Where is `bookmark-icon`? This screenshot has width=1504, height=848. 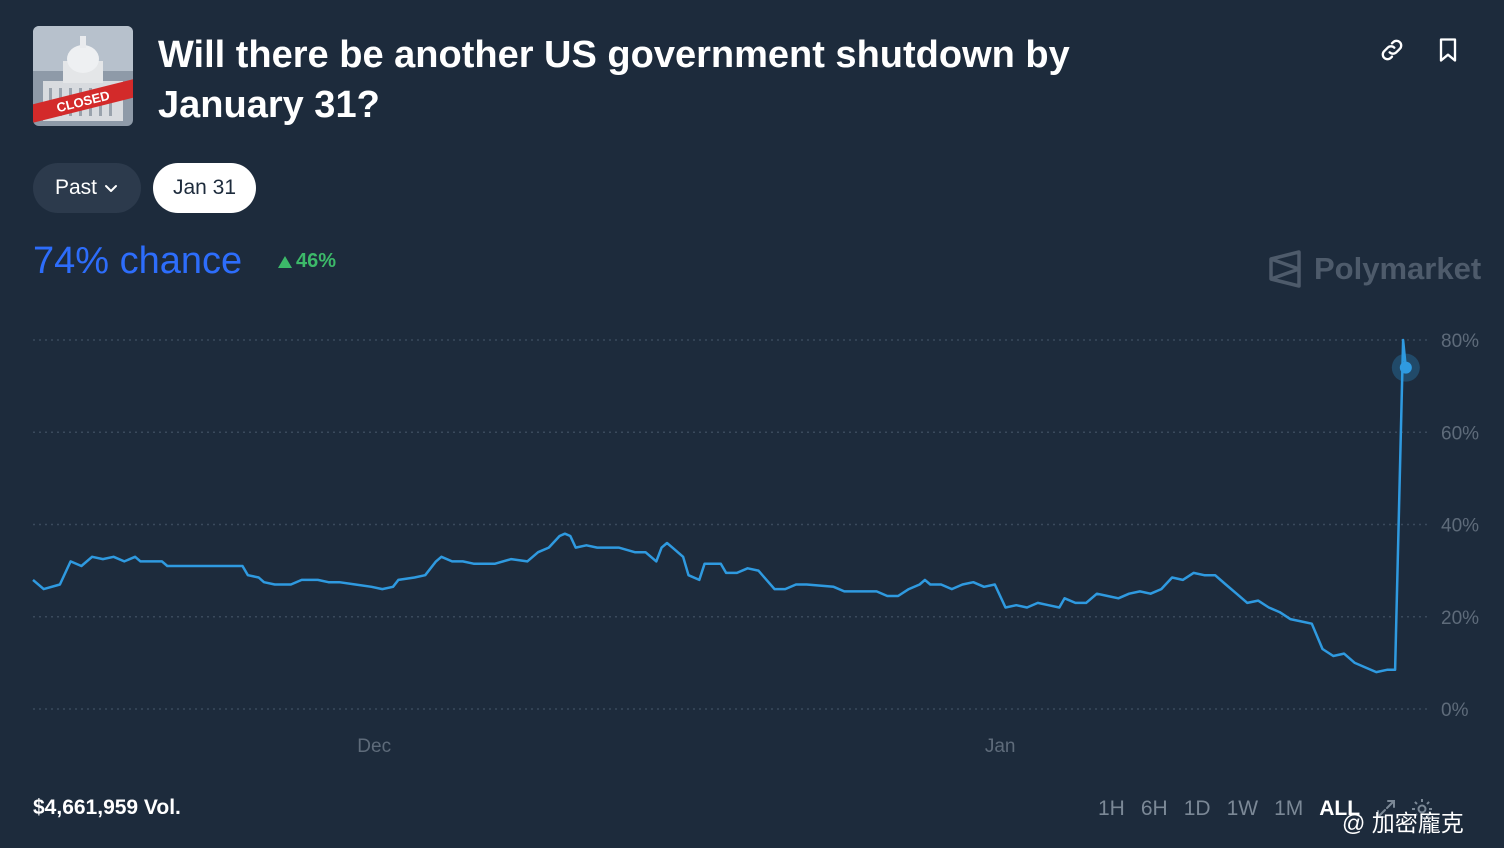 bookmark-icon is located at coordinates (1448, 50).